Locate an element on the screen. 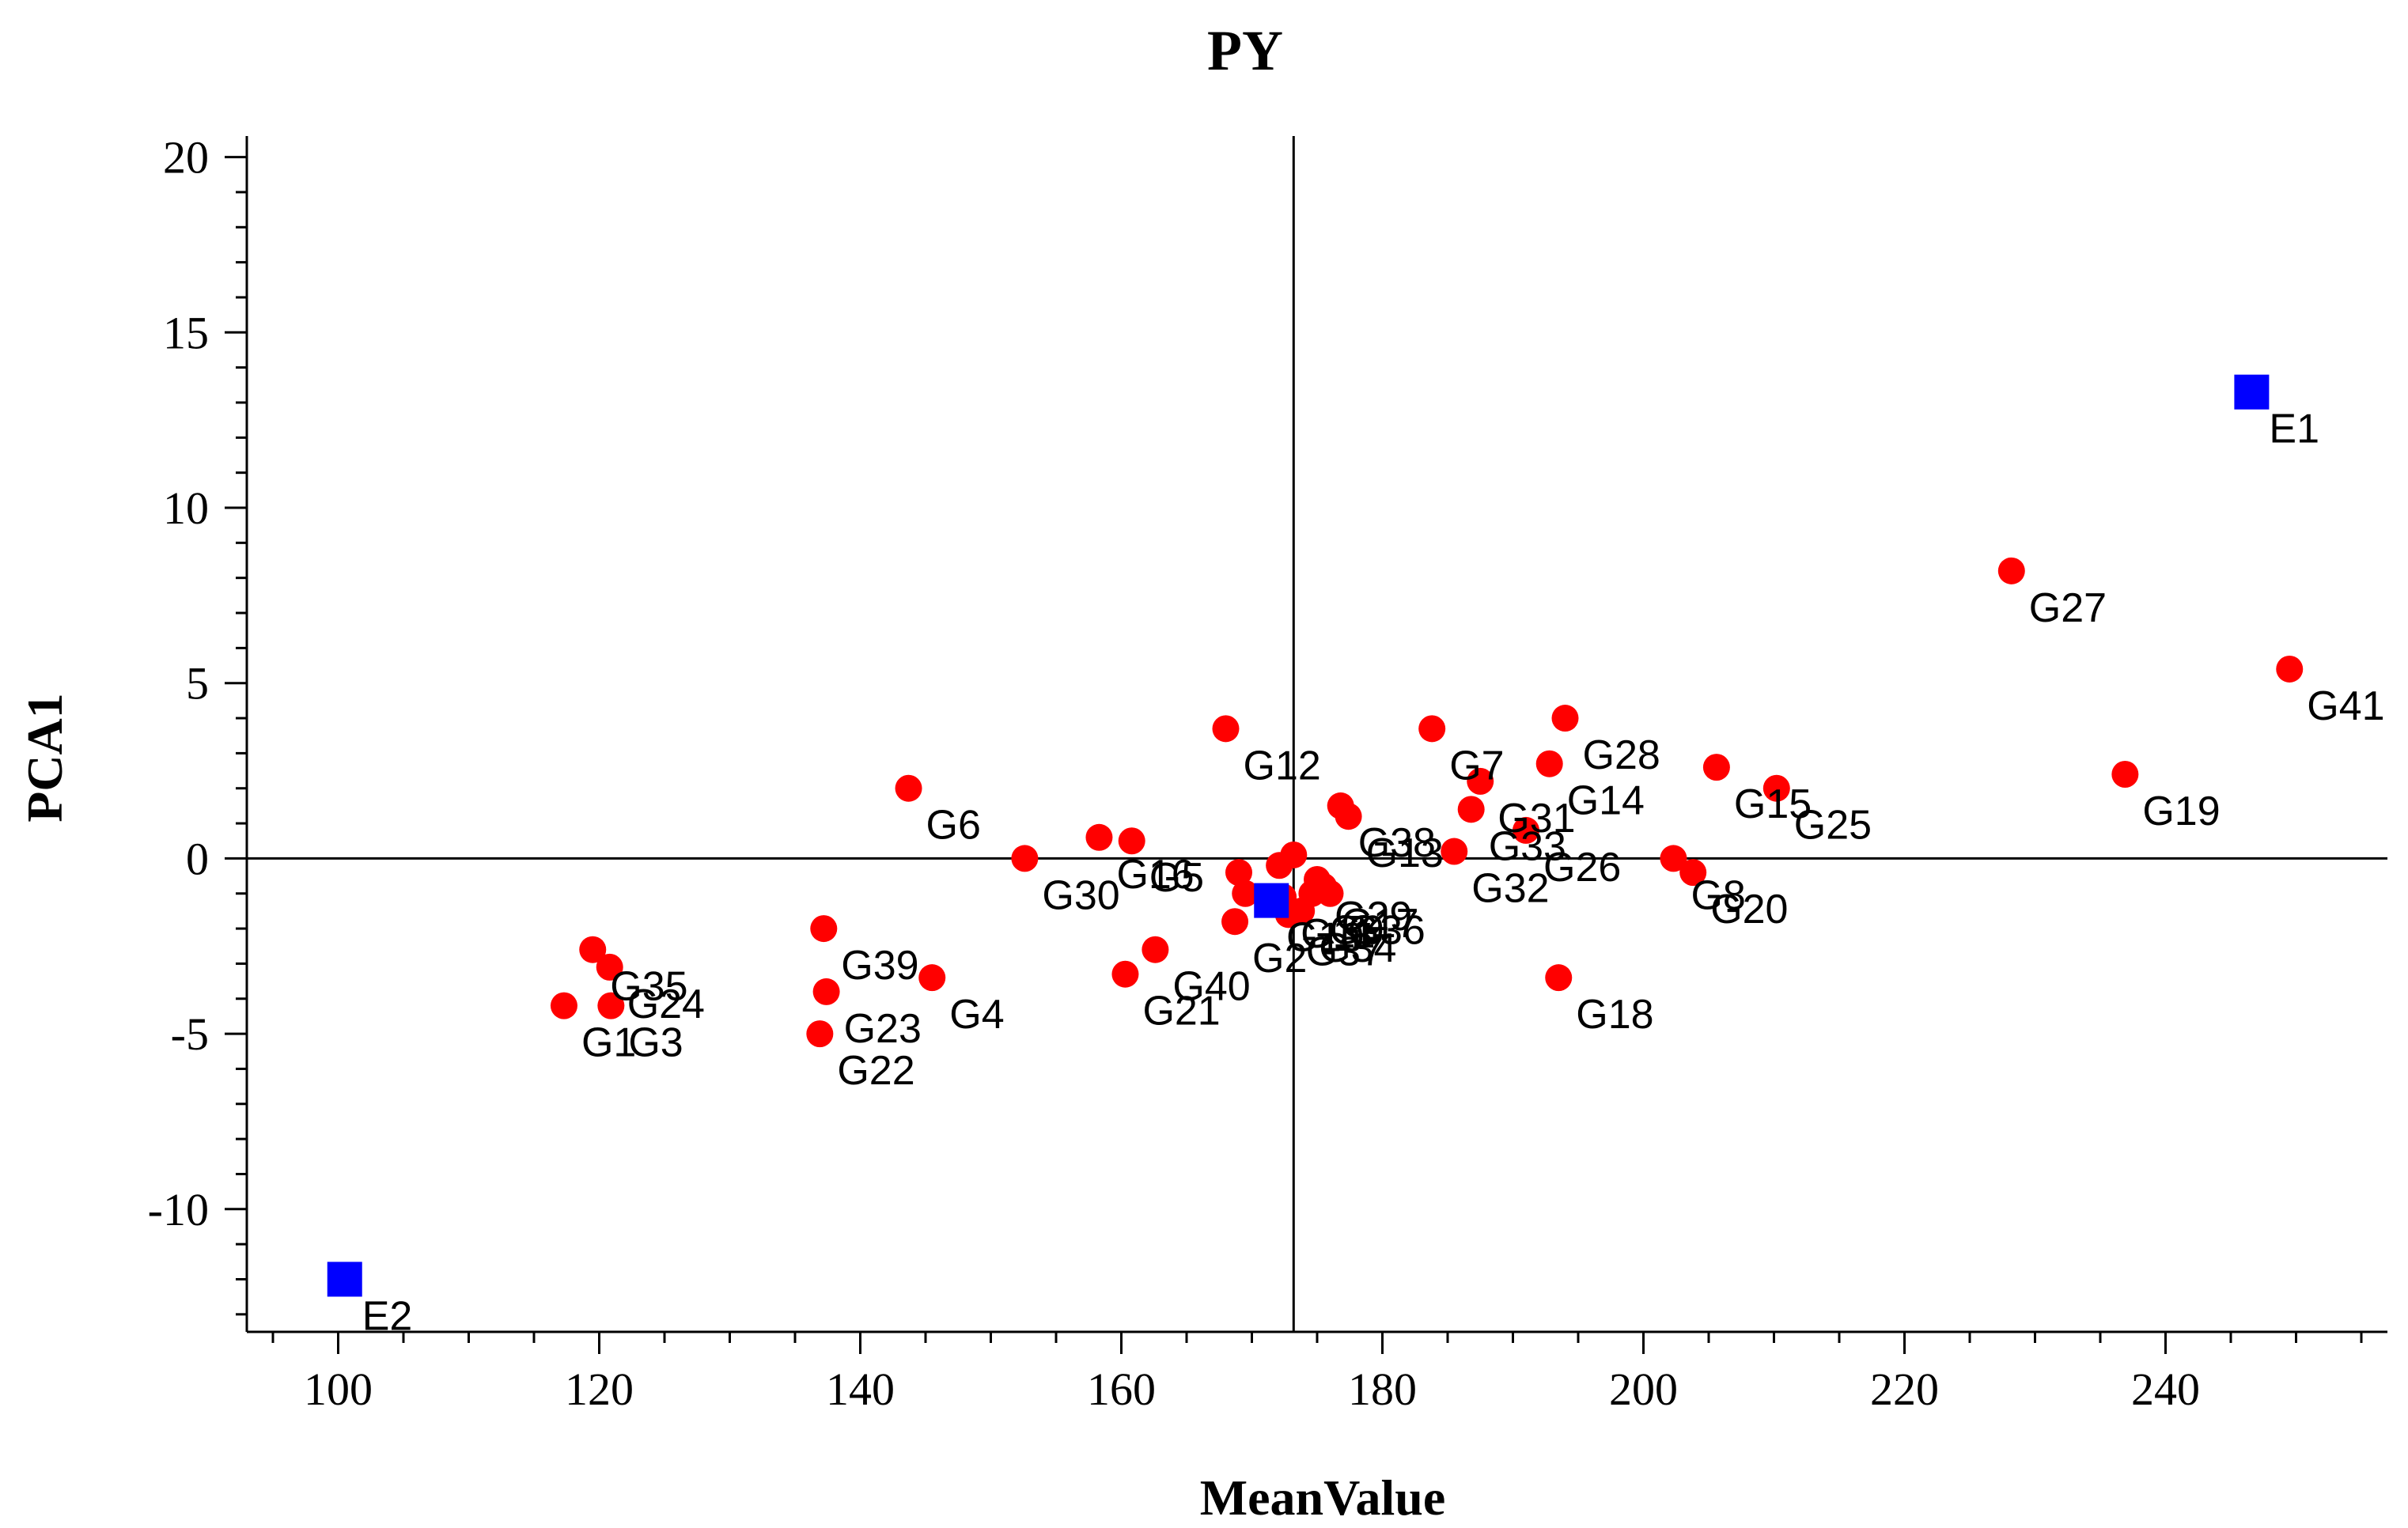 This screenshot has width=2408, height=1528. point-label: G34 is located at coordinates (1357, 948).